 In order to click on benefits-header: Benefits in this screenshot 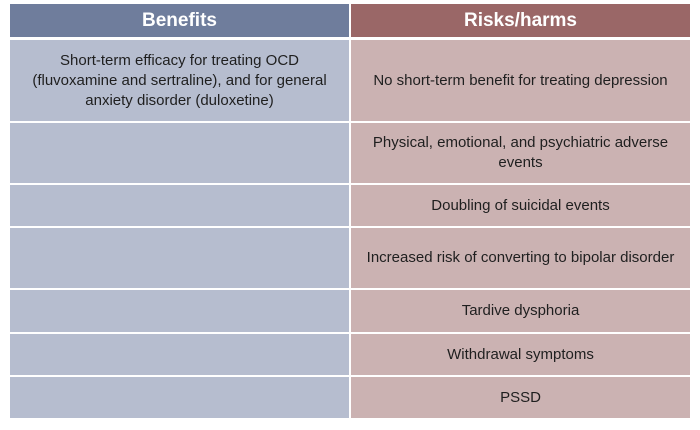, I will do `click(180, 22)`.